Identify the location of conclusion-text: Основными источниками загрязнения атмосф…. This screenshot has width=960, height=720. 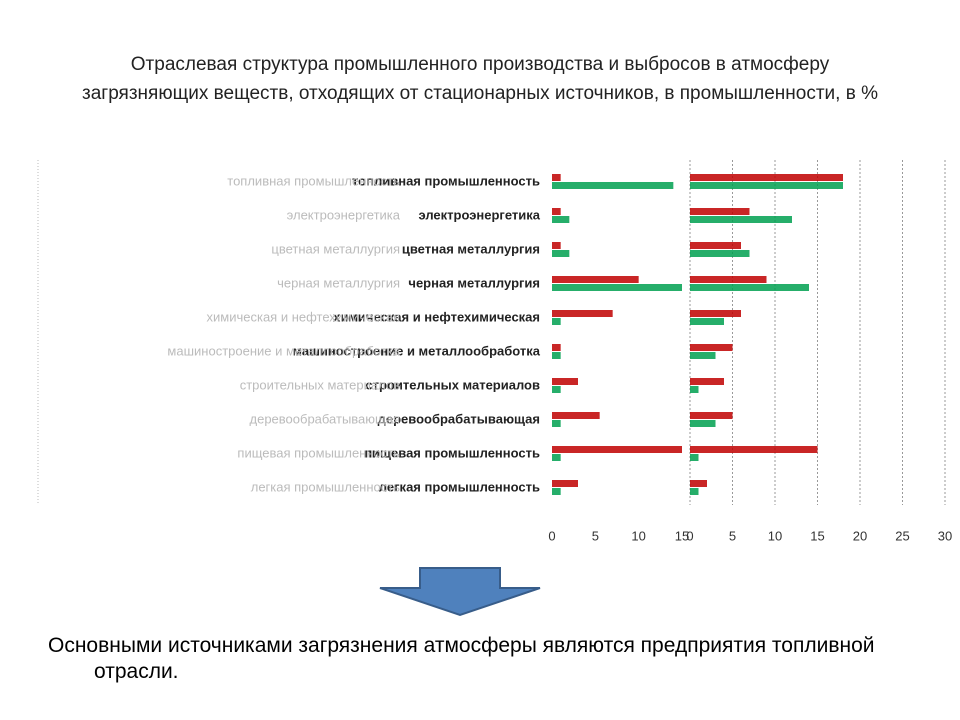
(461, 658).